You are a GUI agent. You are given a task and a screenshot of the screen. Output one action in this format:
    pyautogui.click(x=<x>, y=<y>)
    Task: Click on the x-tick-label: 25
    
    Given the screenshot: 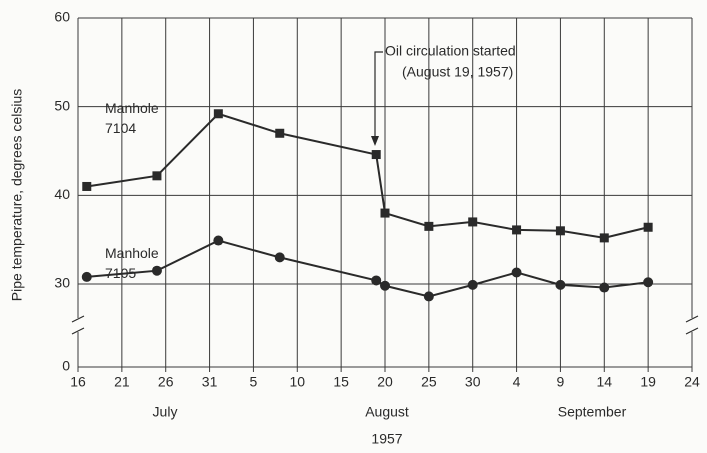 What is the action you would take?
    pyautogui.click(x=429, y=382)
    